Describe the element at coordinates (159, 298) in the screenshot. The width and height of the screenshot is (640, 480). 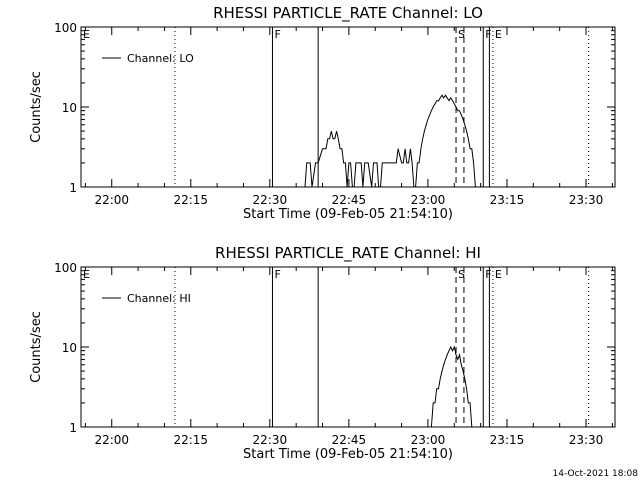
I see `legend-label: Channel: HI` at that location.